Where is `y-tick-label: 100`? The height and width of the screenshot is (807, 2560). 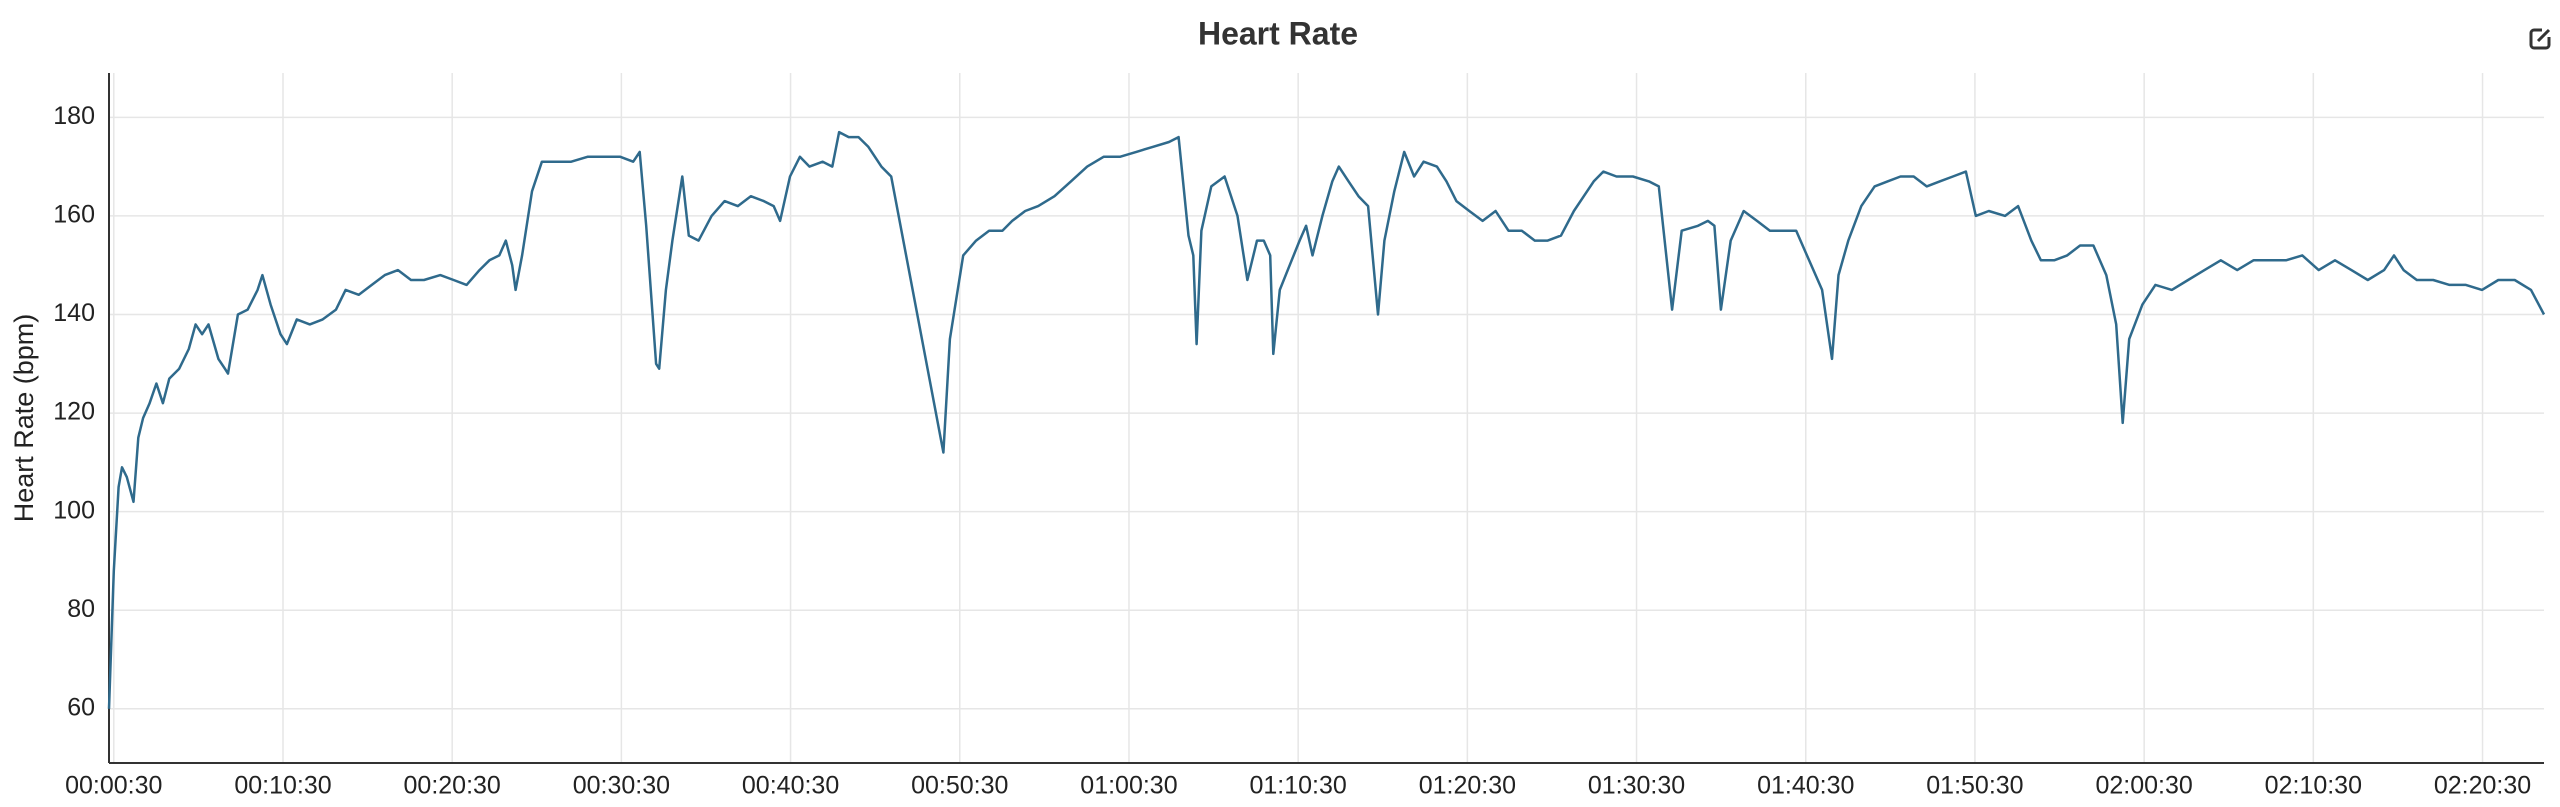
y-tick-label: 100 is located at coordinates (74, 510).